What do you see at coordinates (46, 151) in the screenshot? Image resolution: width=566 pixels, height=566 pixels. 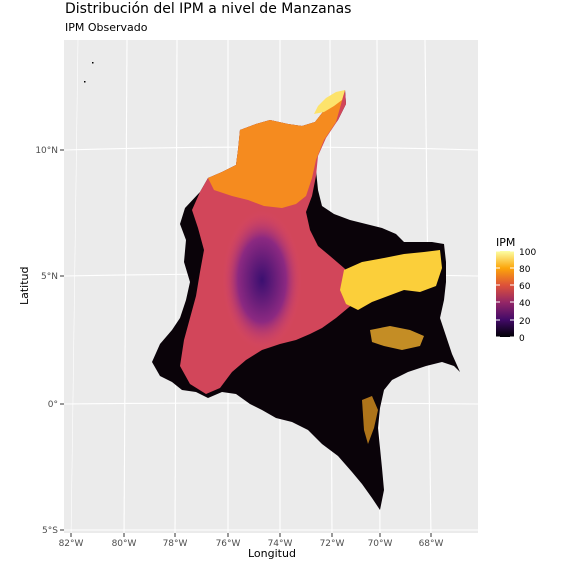 I see `y-tick-label: 10°N` at bounding box center [46, 151].